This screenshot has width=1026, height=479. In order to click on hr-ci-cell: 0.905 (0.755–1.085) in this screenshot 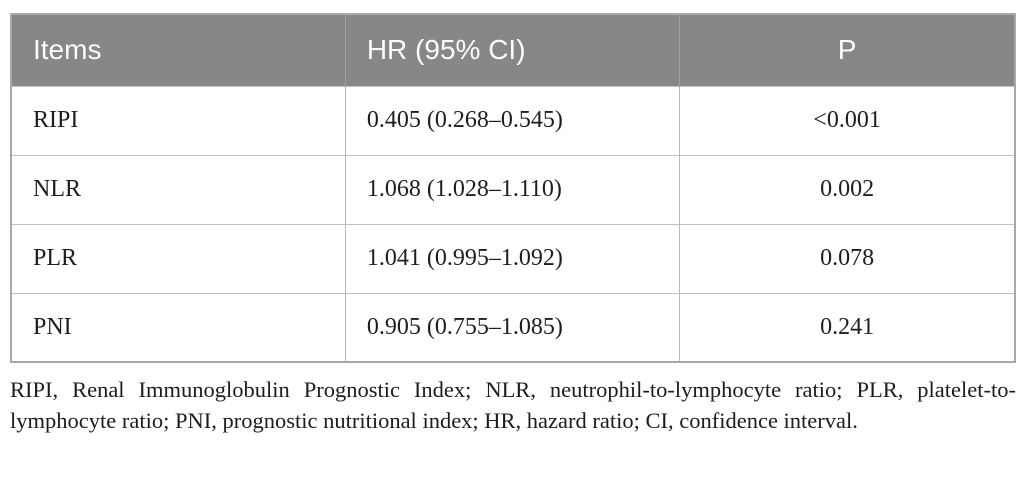, I will do `click(512, 327)`.